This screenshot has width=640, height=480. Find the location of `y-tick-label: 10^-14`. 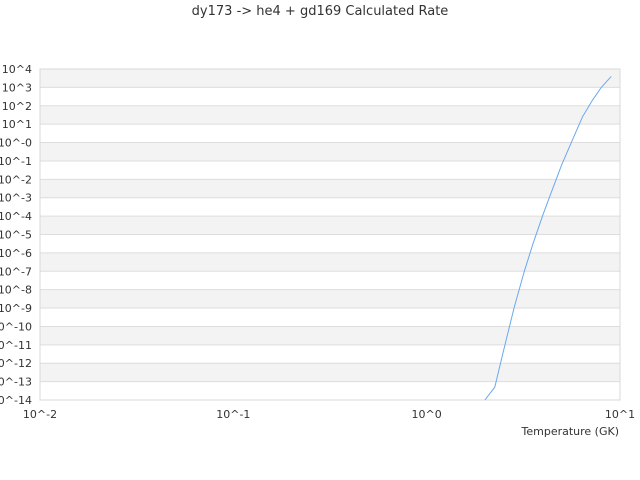

y-tick-label: 10^-14 is located at coordinates (16, 400).